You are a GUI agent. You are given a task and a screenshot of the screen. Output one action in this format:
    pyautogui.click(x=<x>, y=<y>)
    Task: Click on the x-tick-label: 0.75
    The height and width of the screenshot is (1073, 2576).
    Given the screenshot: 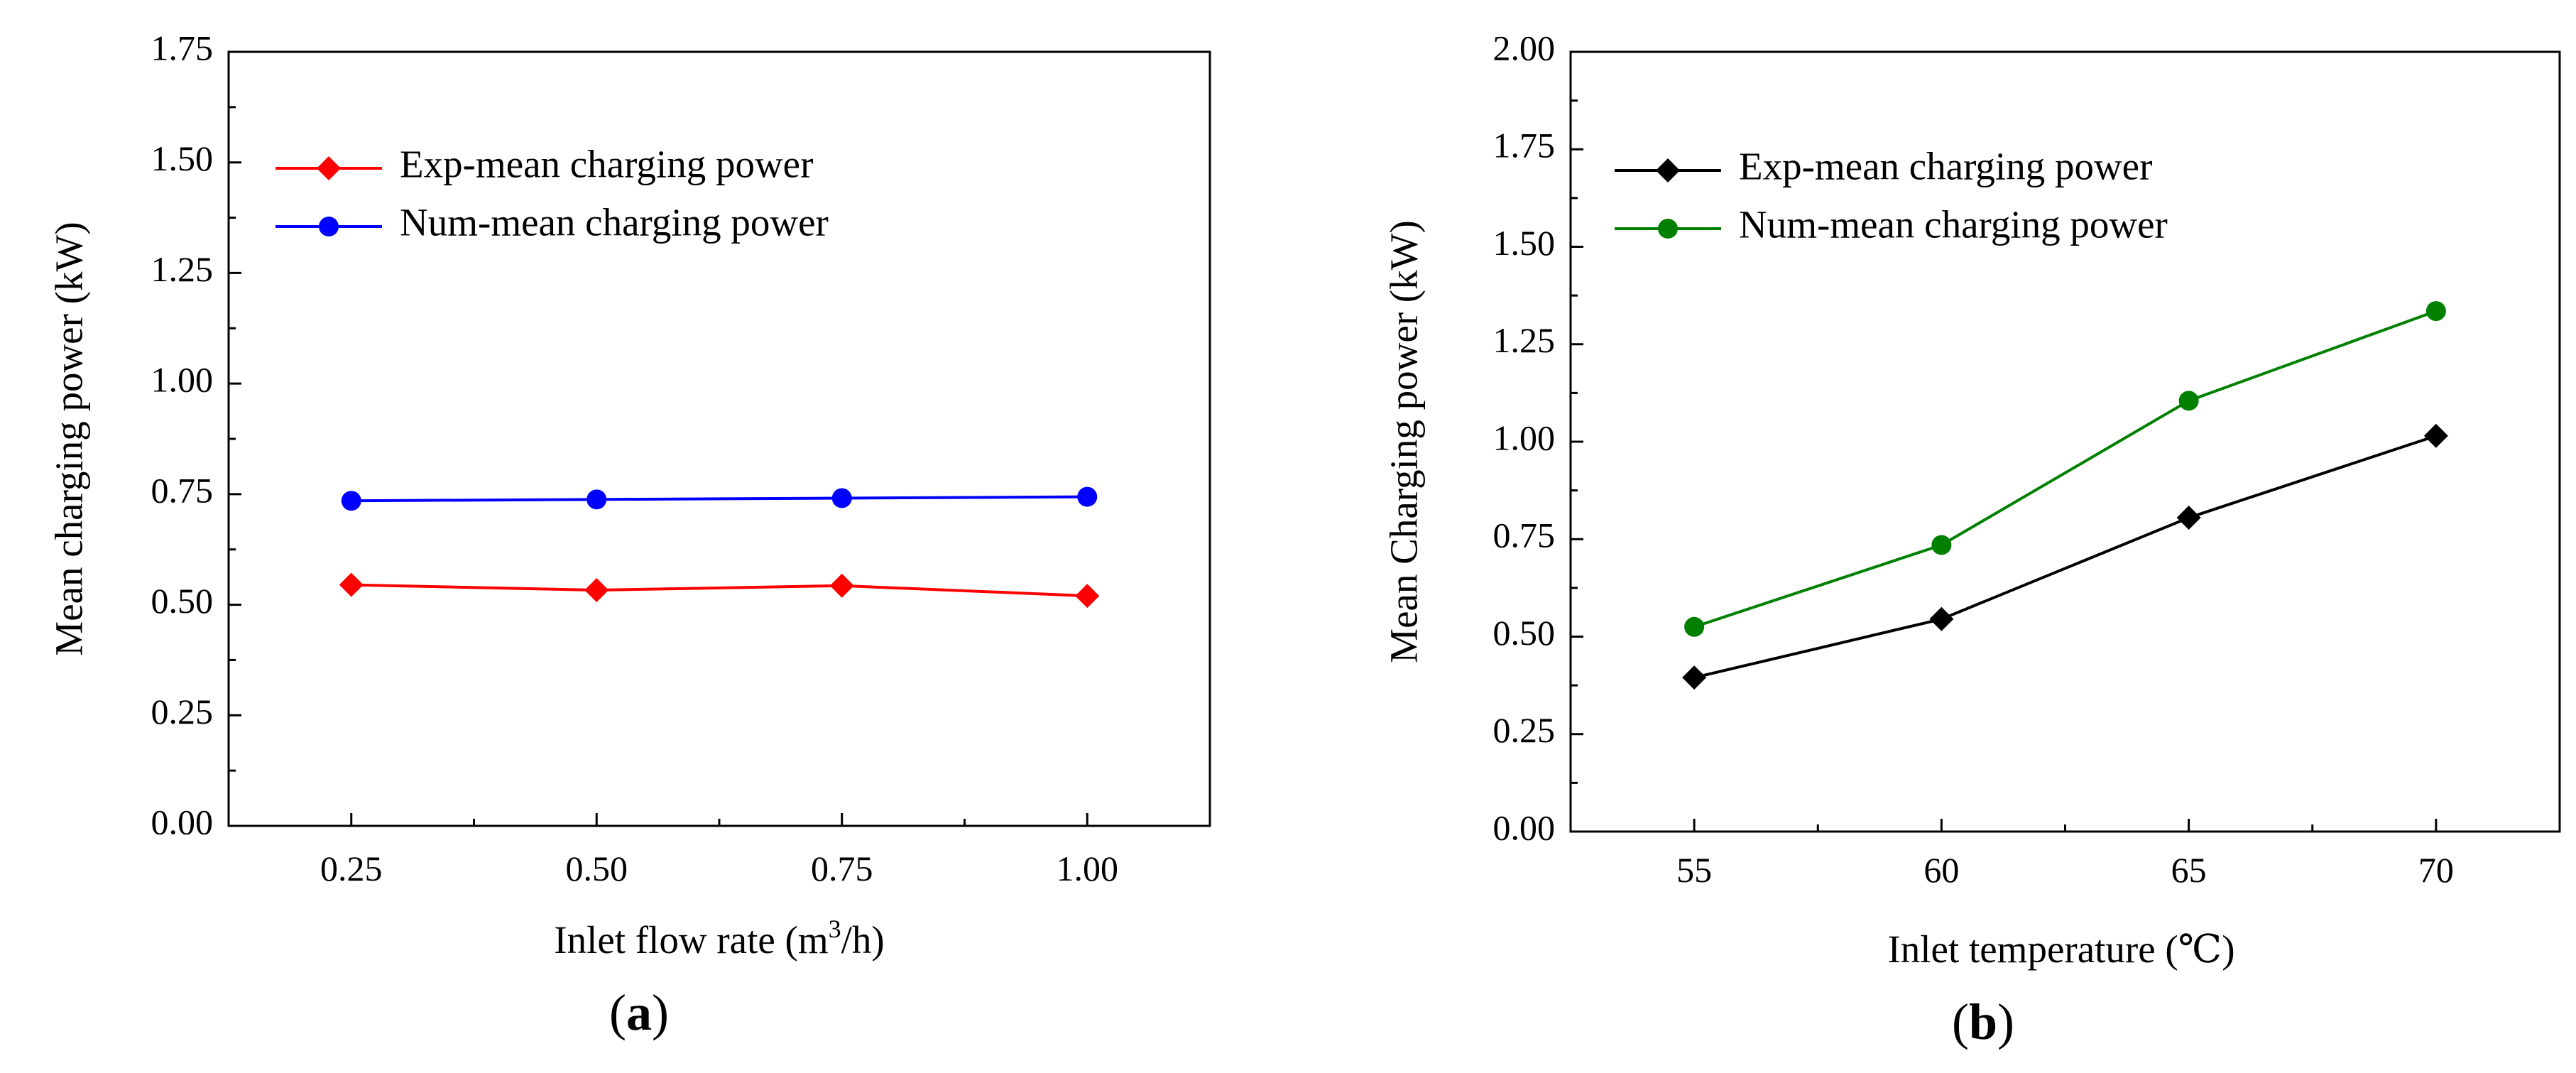 What is the action you would take?
    pyautogui.click(x=842, y=868)
    